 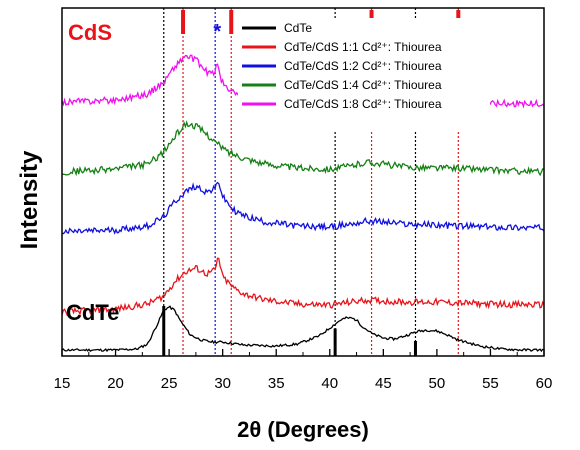 What do you see at coordinates (115, 383) in the screenshot?
I see `x-tick-label-1: 20` at bounding box center [115, 383].